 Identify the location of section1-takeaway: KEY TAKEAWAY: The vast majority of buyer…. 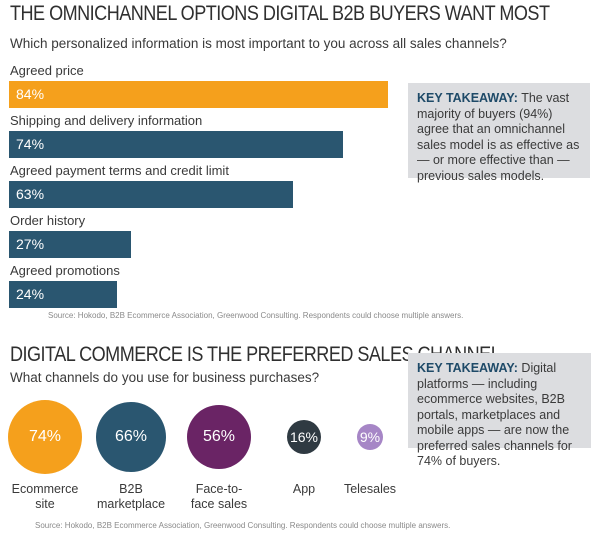
(499, 133).